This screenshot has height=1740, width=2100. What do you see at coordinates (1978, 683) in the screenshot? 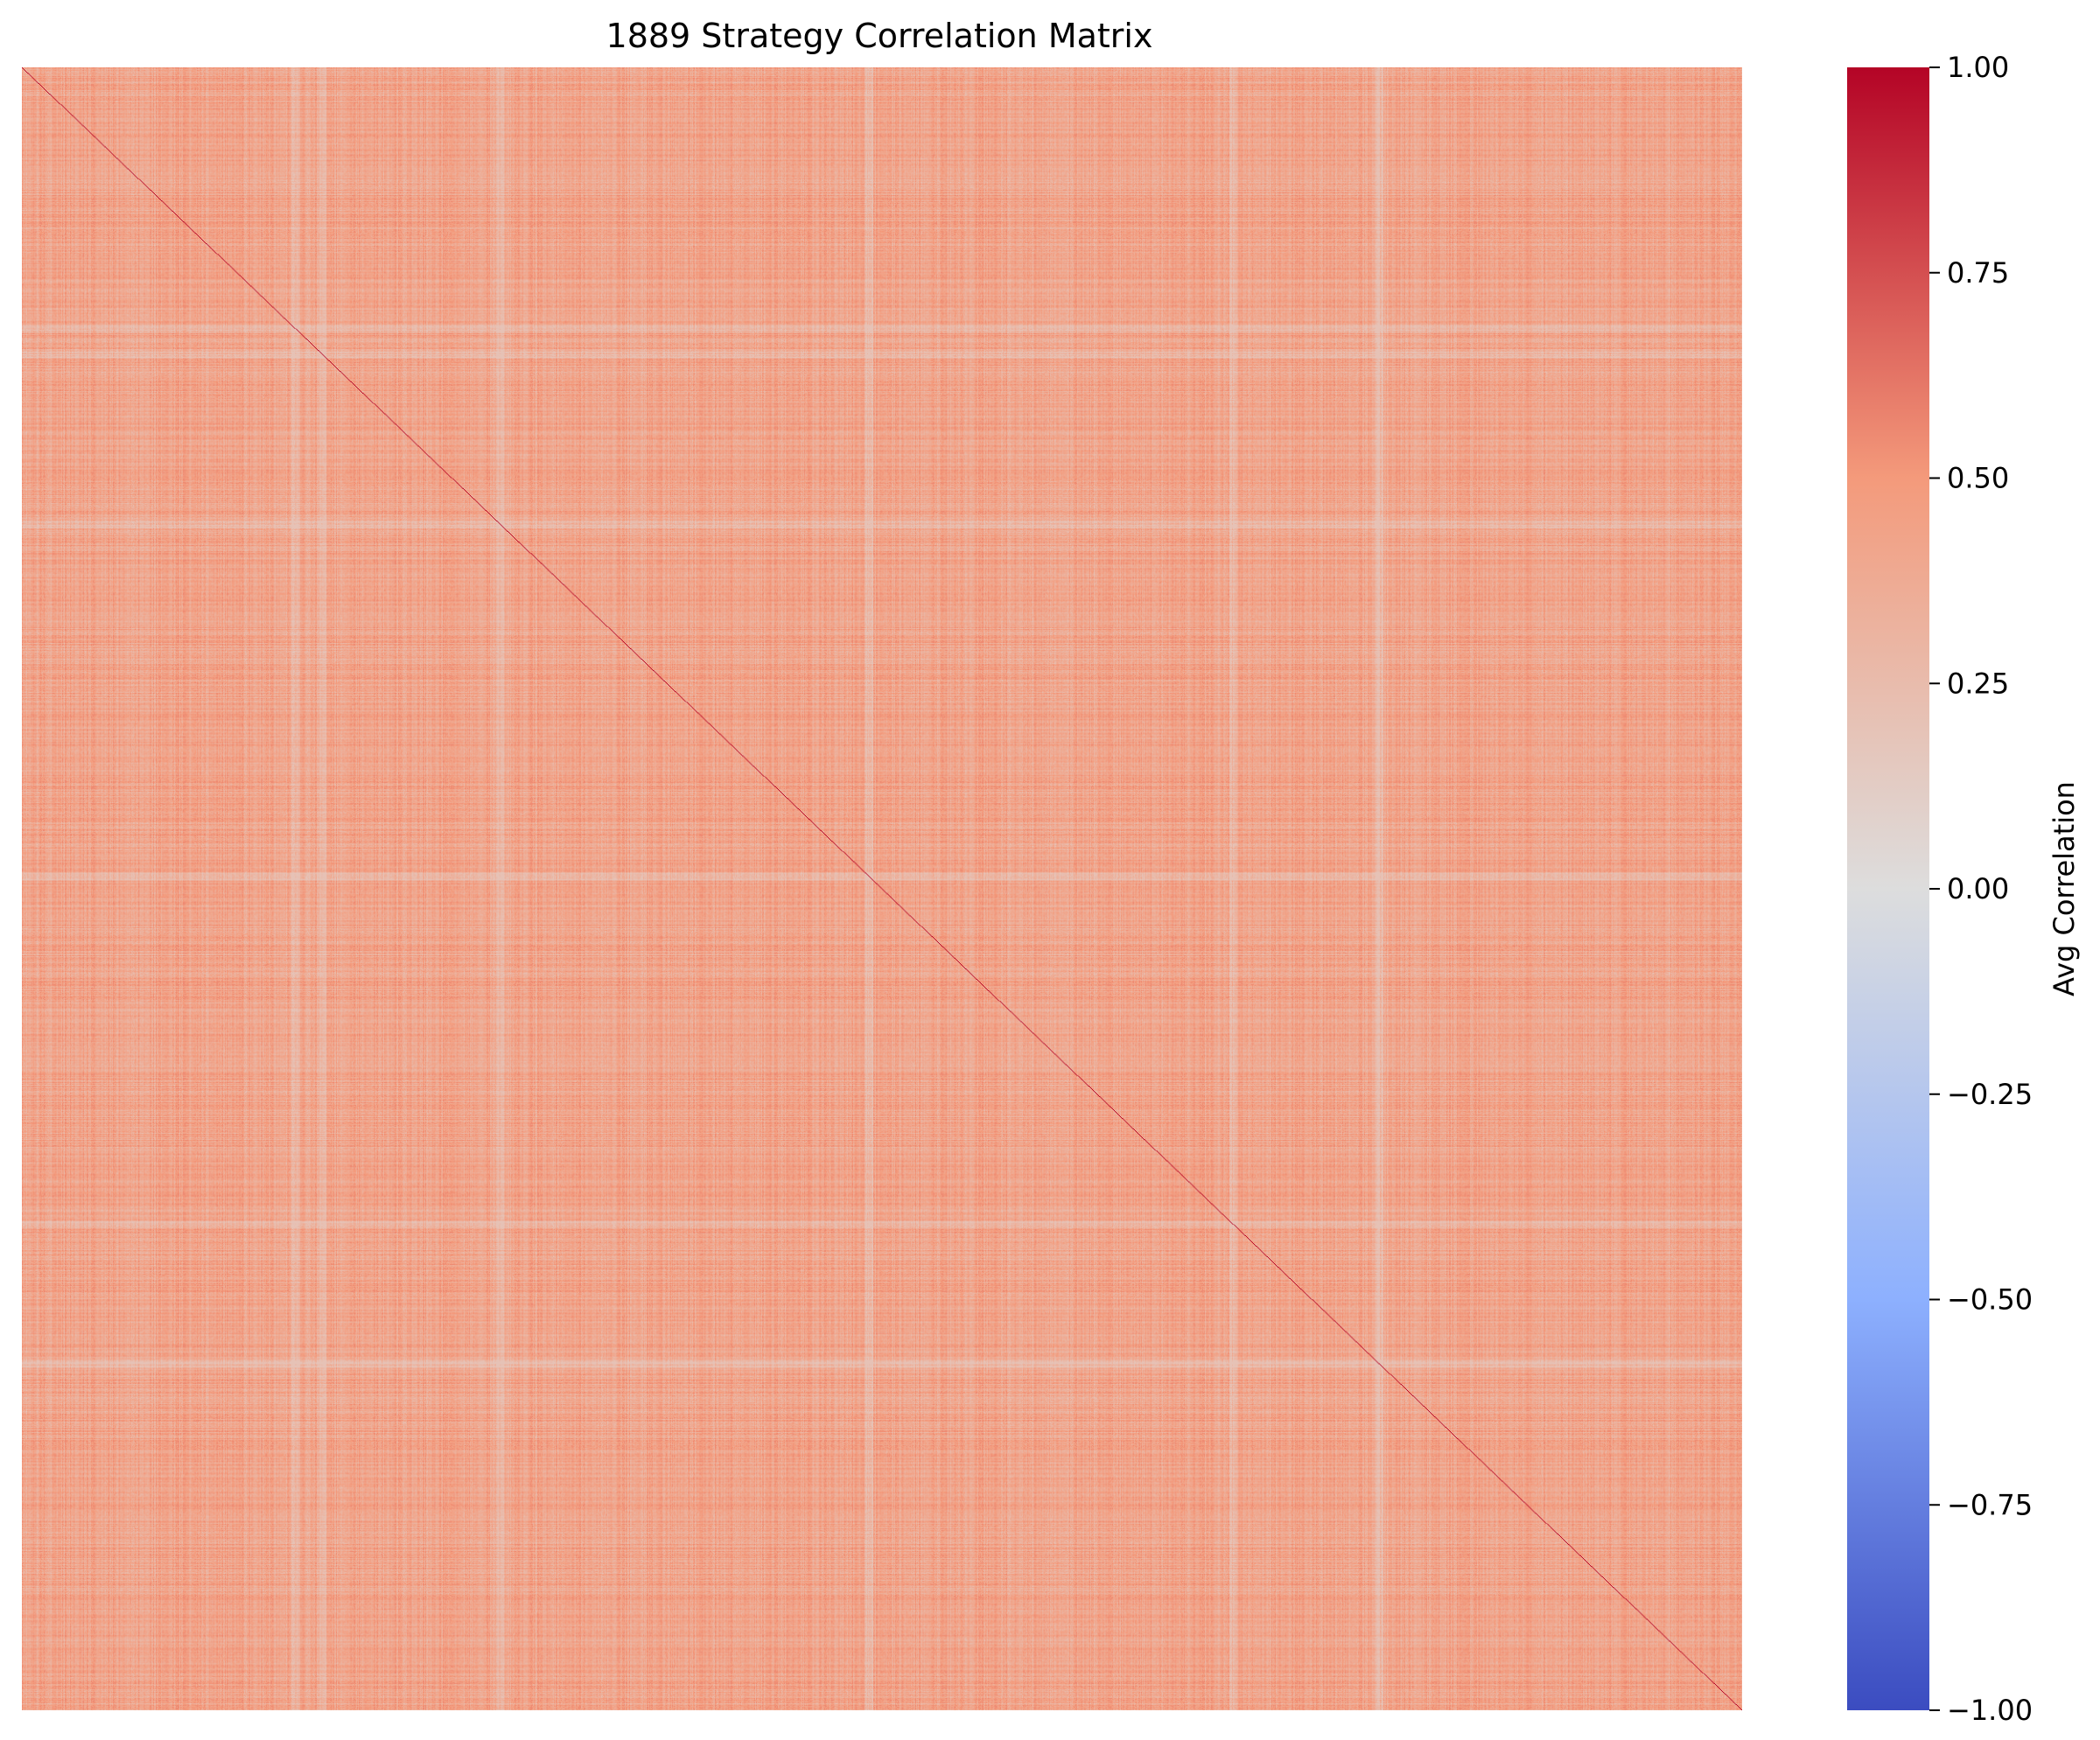
I see `colorbar-tick-label: 0.25` at bounding box center [1978, 683].